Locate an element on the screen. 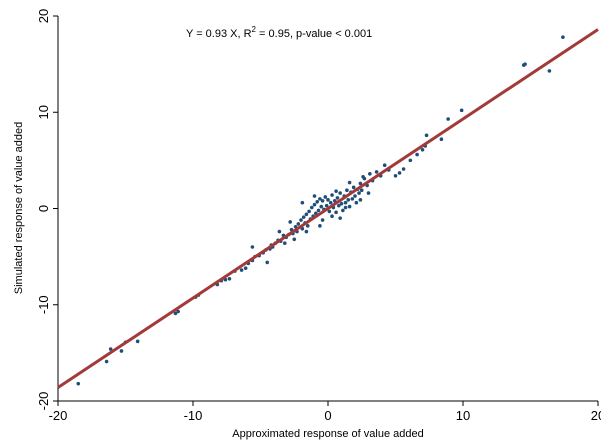  x-tick-label: 20 is located at coordinates (596, 415).